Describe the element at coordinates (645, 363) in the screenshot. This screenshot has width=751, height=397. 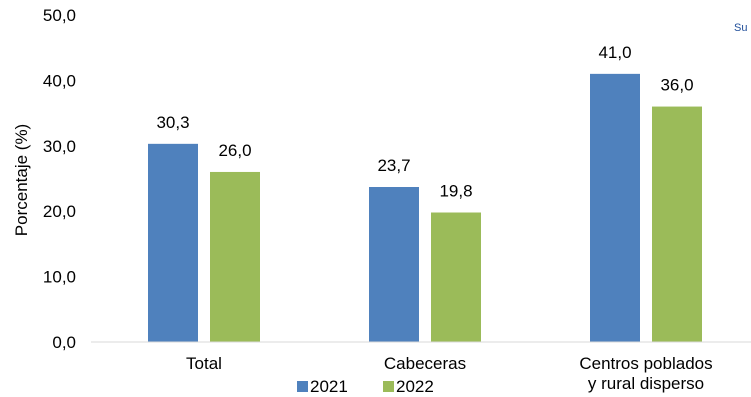
I see `category-label: Centros poblados` at that location.